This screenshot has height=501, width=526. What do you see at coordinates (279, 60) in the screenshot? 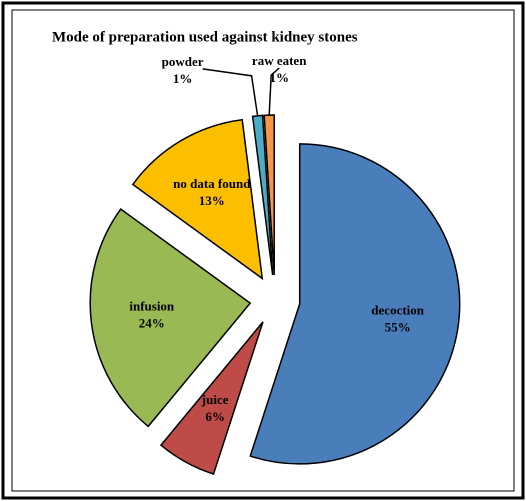
I see `category-label: raw eaten` at bounding box center [279, 60].